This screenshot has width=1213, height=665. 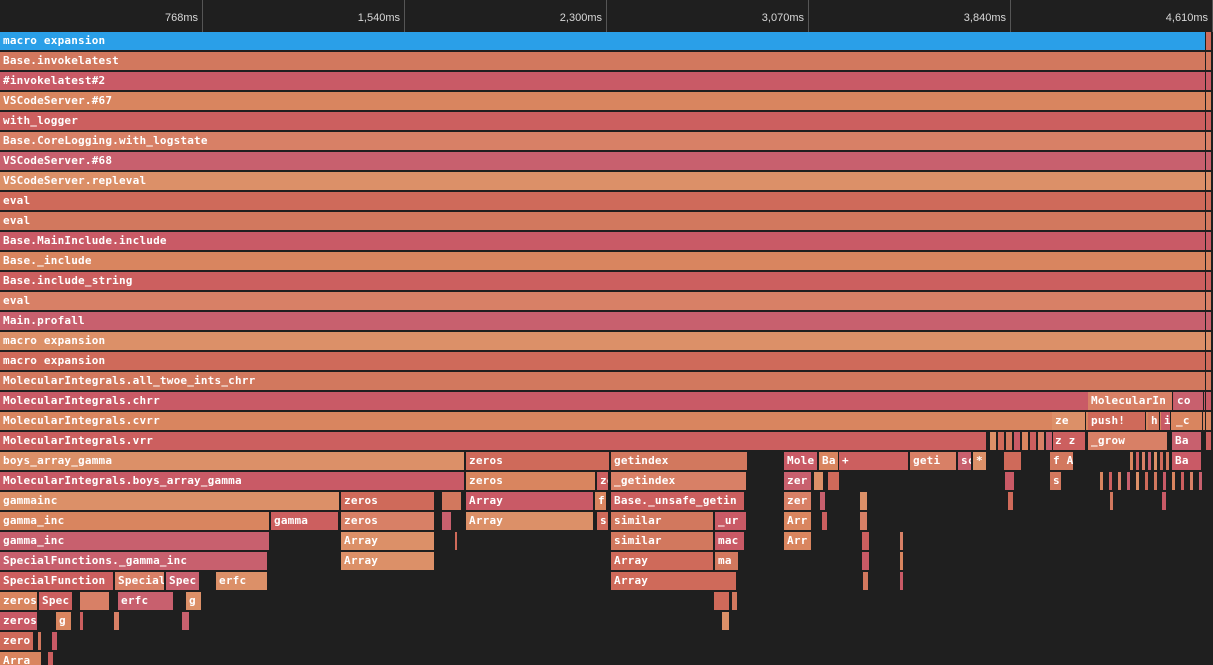 I want to click on flame-frame: Arr, so click(x=798, y=541).